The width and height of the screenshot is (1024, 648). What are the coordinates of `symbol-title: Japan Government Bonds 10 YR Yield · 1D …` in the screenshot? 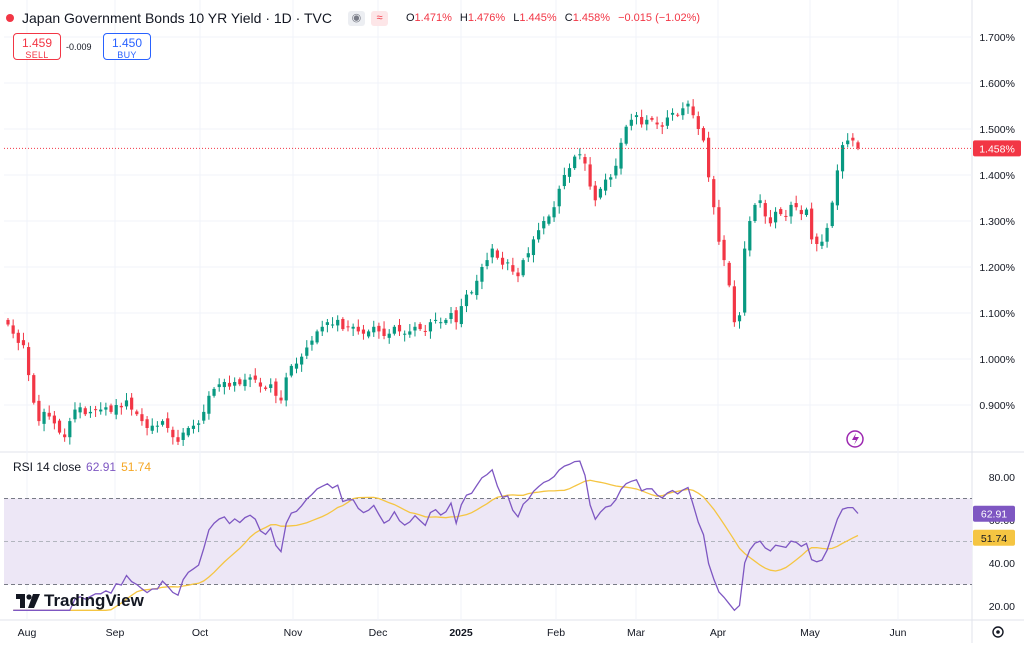 It's located at (177, 18).